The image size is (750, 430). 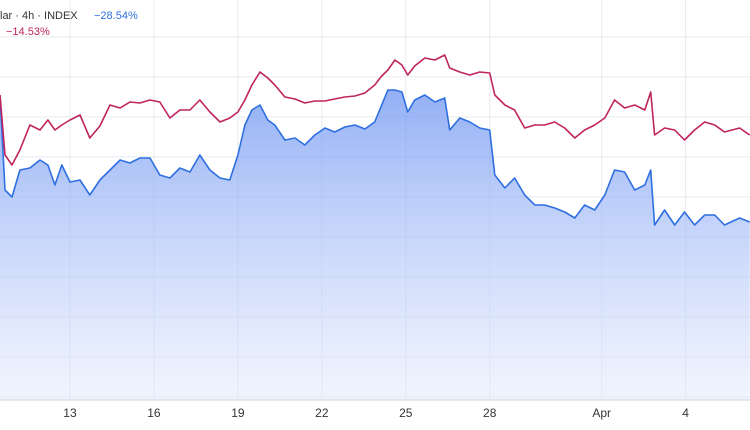 What do you see at coordinates (238, 413) in the screenshot?
I see `x-tick-label: 19` at bounding box center [238, 413].